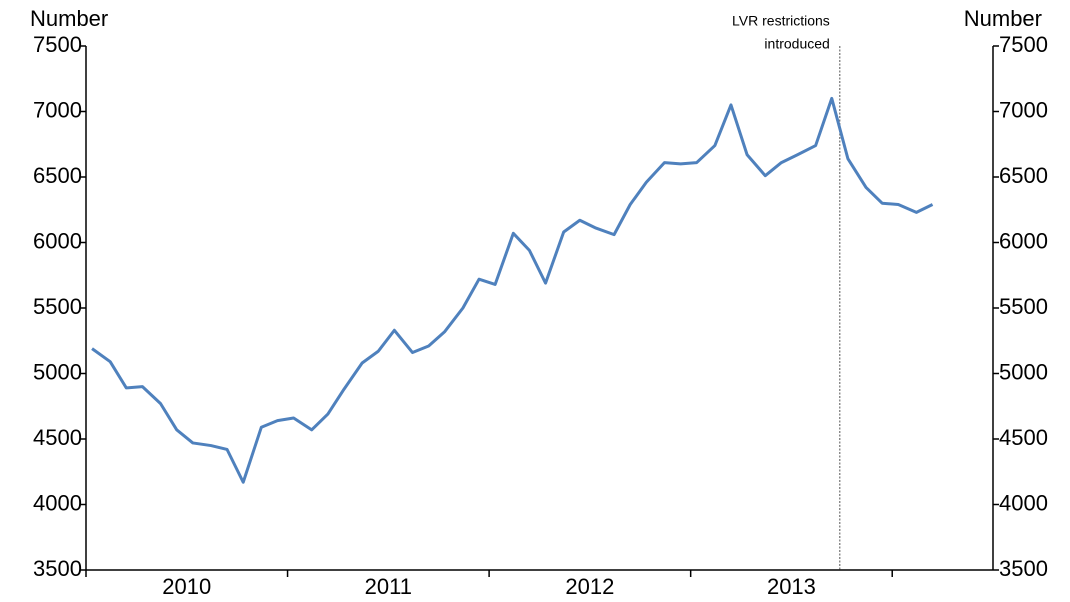 This screenshot has height=602, width=1070. I want to click on y2-tick-label: 6000, so click(1023, 240).